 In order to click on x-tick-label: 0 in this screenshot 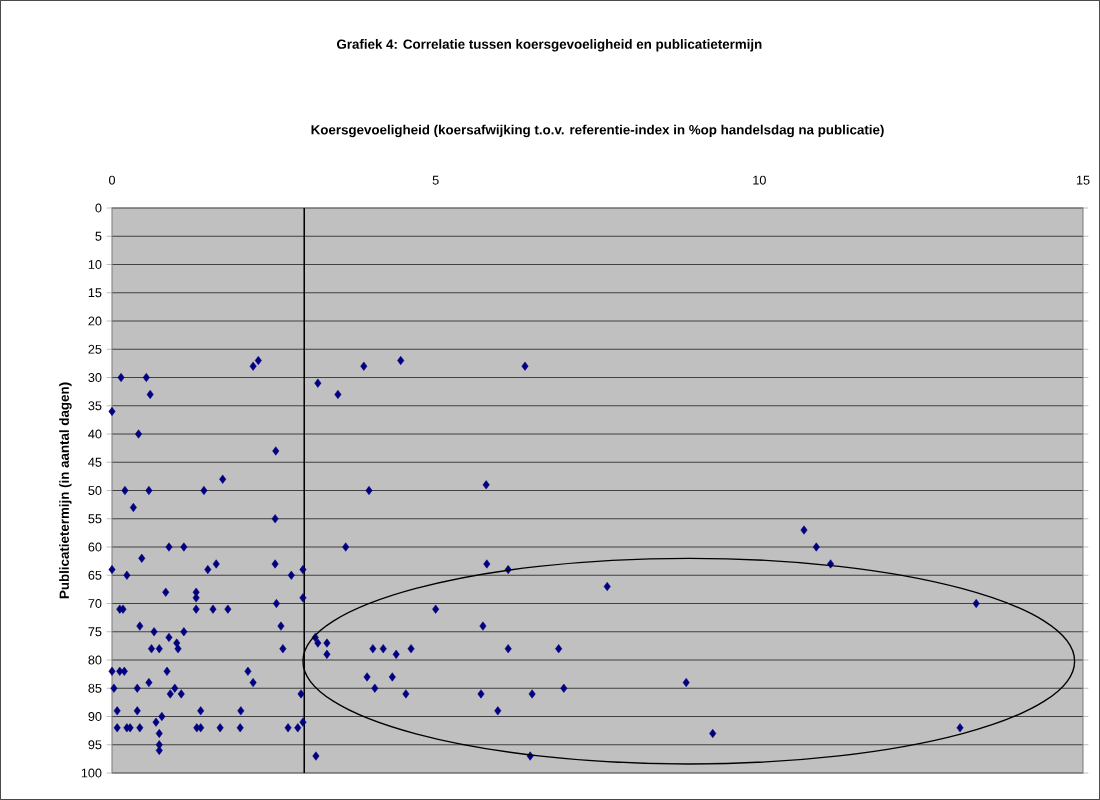, I will do `click(112, 180)`.